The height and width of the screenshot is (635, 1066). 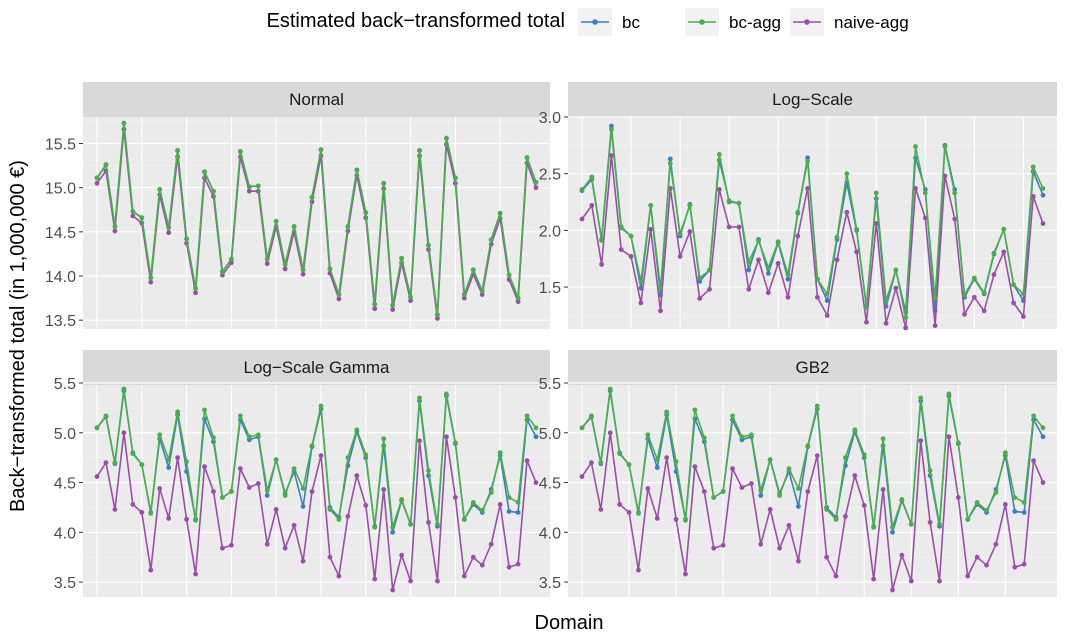 What do you see at coordinates (60, 145) in the screenshot?
I see `y-tick-label: 15.5` at bounding box center [60, 145].